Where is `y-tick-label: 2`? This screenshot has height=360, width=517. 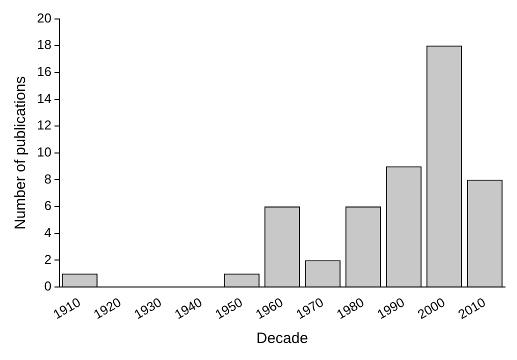
y-tick-label: 2 is located at coordinates (48, 259).